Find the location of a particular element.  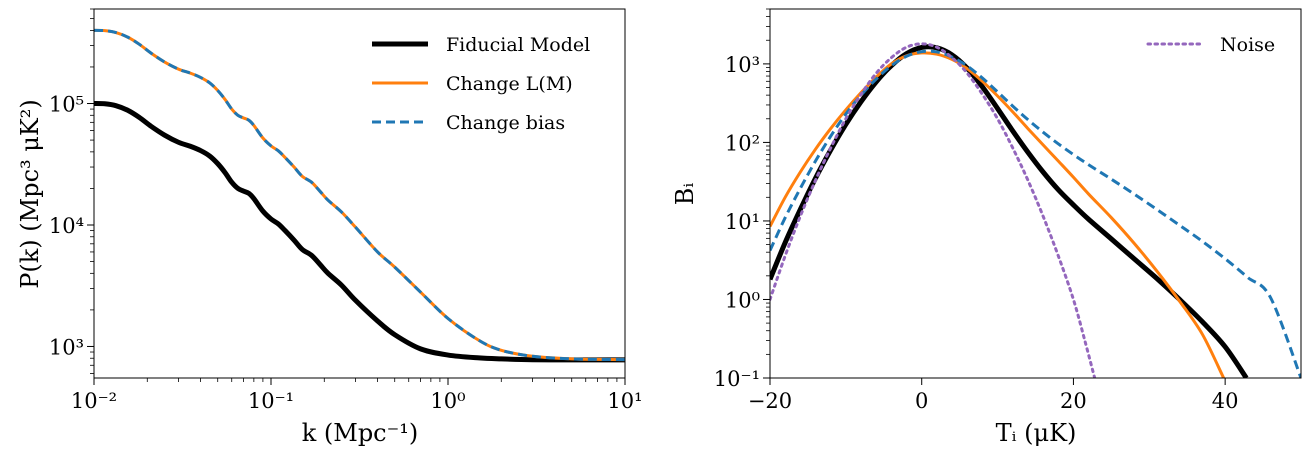

legend-label-fiducial-model: Fiducial Model is located at coordinates (518, 45).